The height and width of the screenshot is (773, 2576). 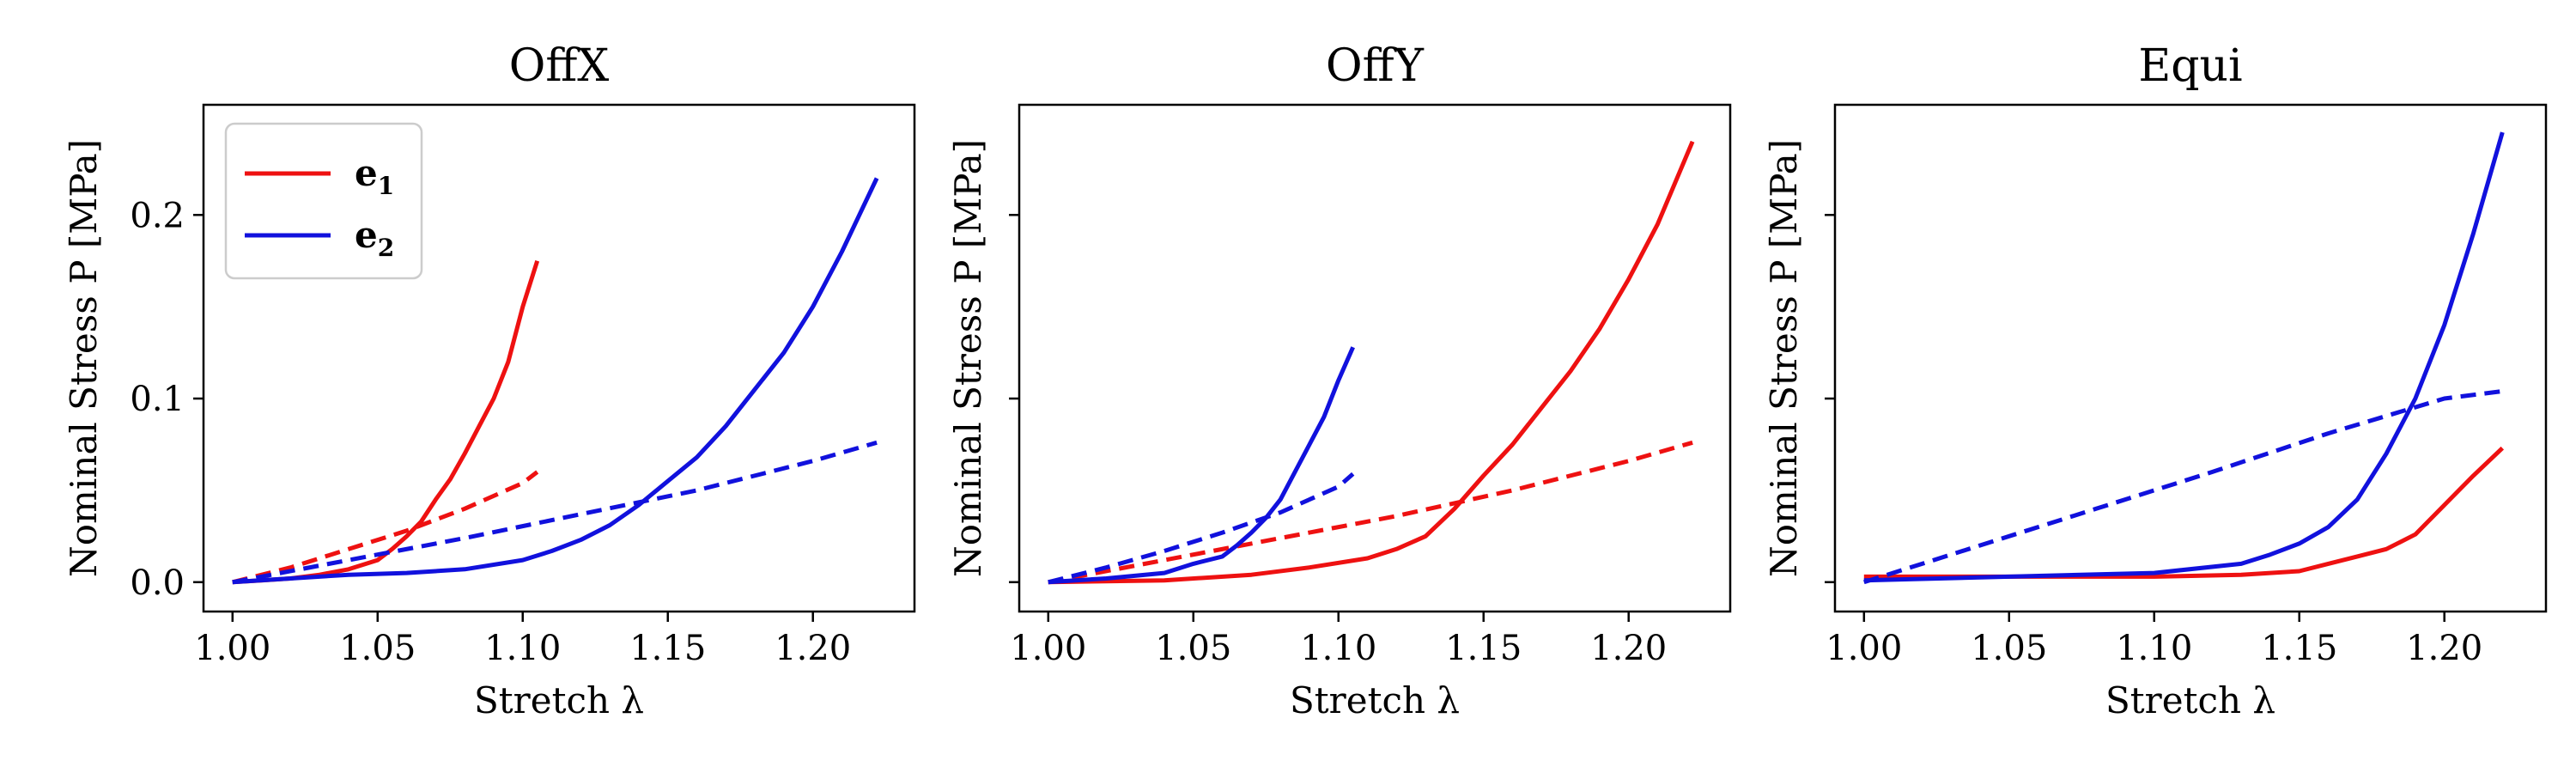 What do you see at coordinates (386, 248) in the screenshot?
I see `legend-subscript-2: 2` at bounding box center [386, 248].